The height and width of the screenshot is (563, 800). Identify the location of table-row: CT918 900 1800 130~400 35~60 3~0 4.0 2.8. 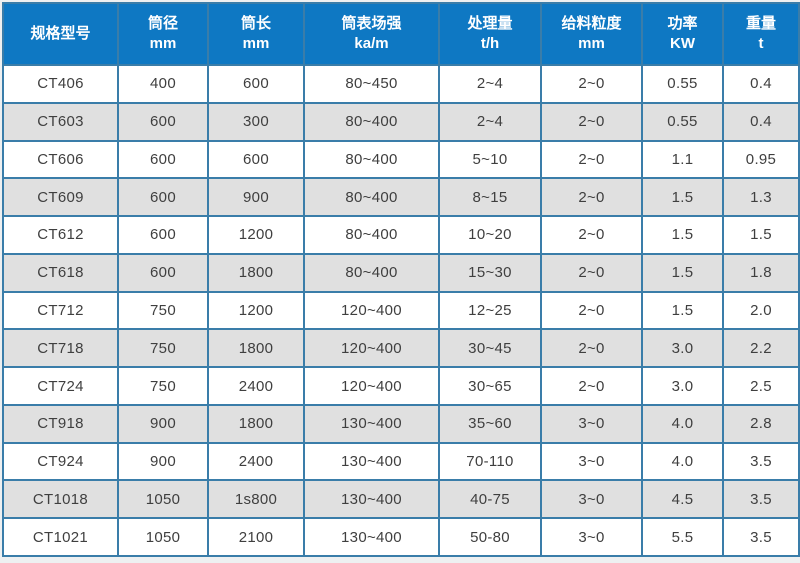
(401, 423).